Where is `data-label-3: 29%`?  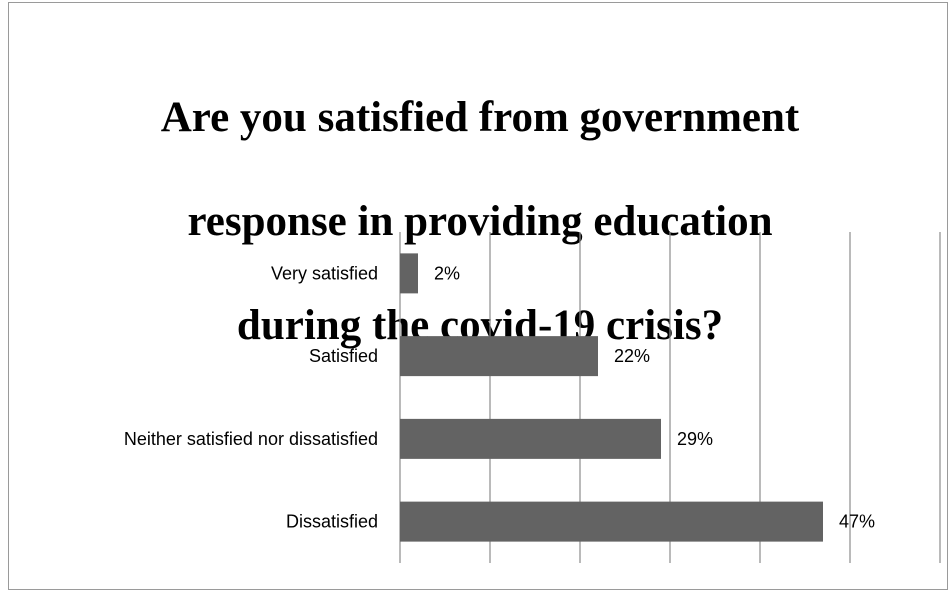 data-label-3: 29% is located at coordinates (695, 439).